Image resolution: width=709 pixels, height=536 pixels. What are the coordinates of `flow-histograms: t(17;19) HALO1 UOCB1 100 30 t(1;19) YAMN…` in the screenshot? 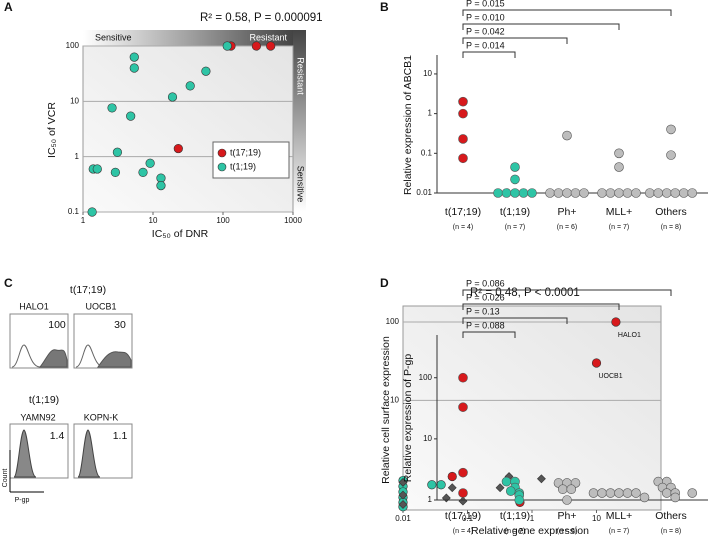 It's located at (67, 394).